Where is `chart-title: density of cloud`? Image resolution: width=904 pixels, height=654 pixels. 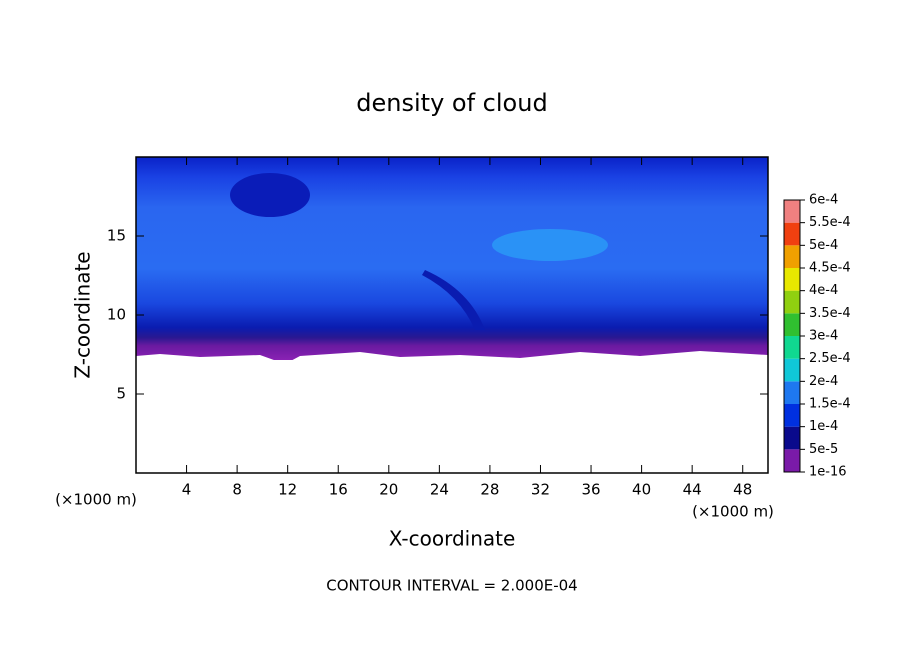
chart-title: density of cloud is located at coordinates (451, 103).